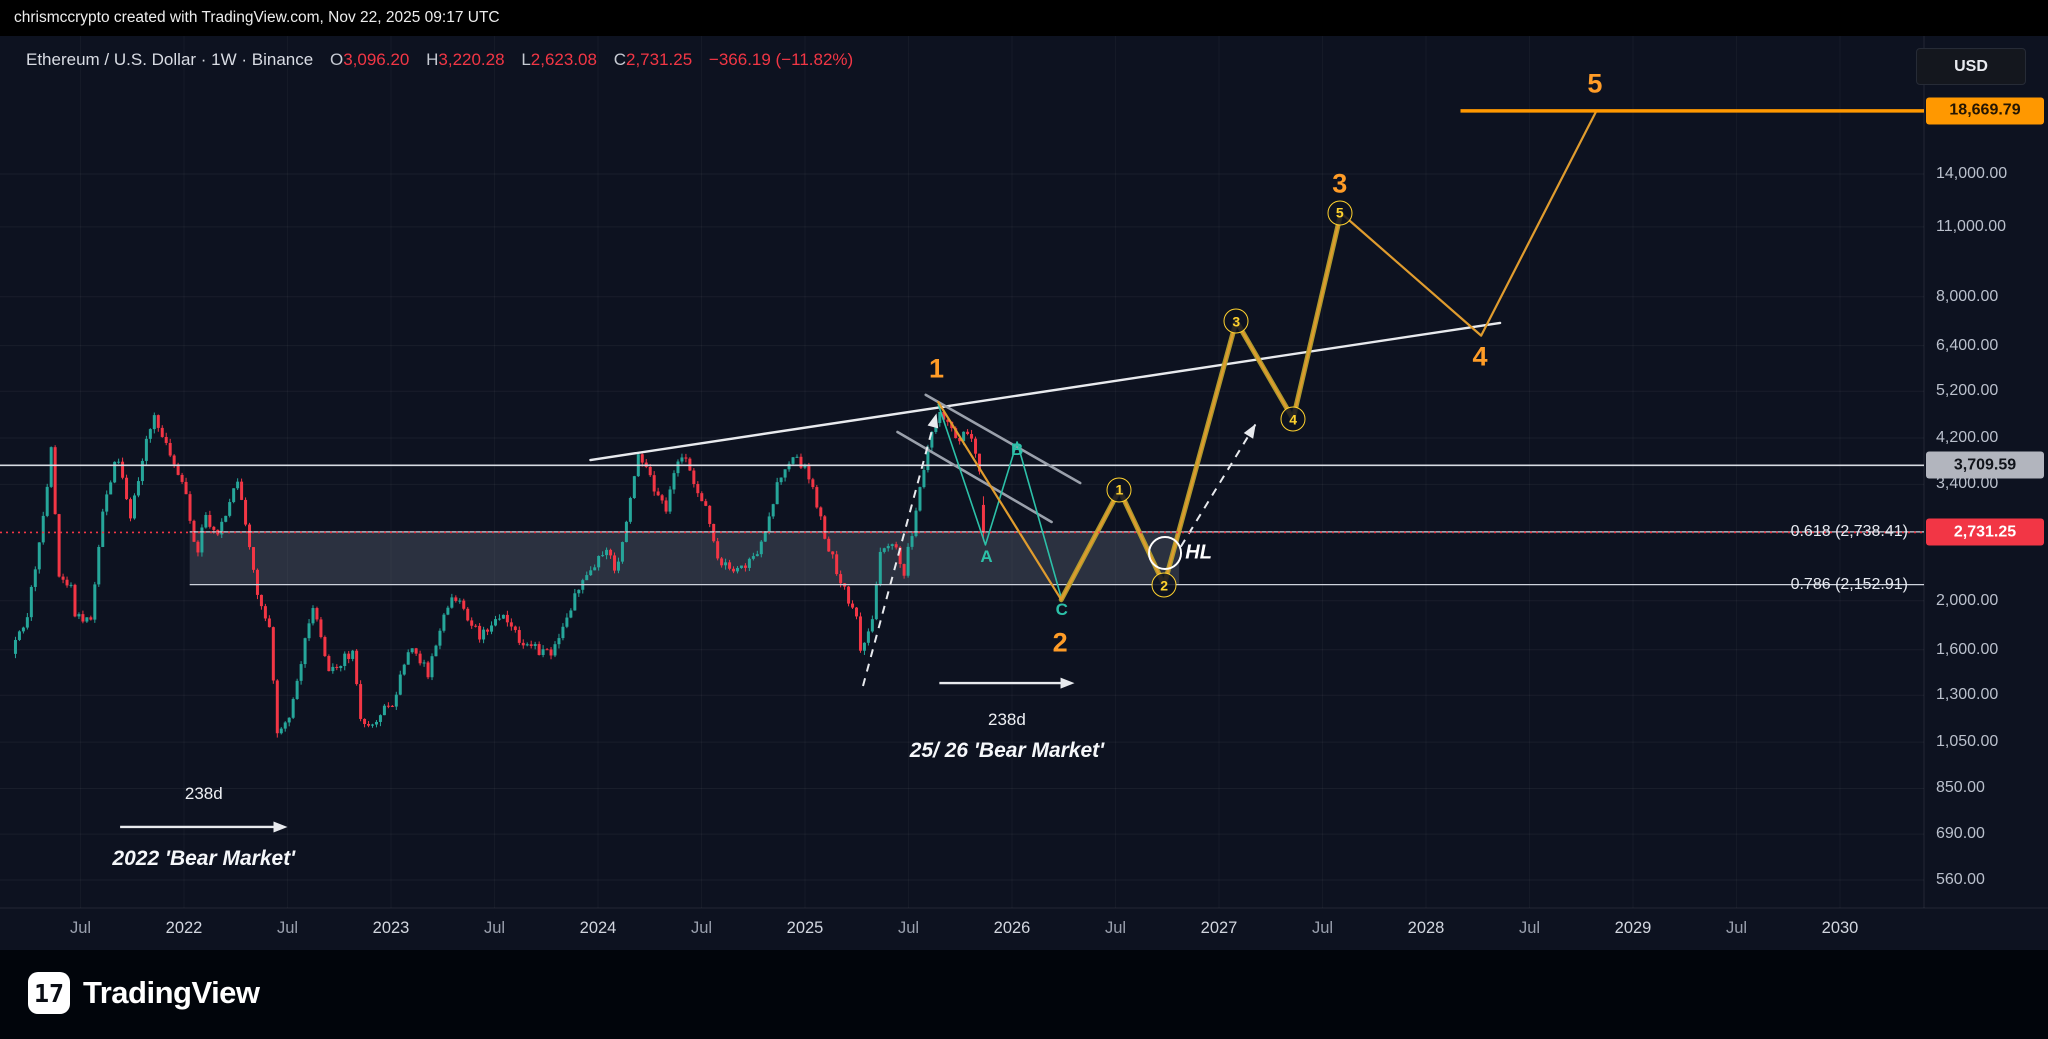 This screenshot has height=1039, width=2048. What do you see at coordinates (900, 550) in the screenshot?
I see `dashed-projection-arrow` at bounding box center [900, 550].